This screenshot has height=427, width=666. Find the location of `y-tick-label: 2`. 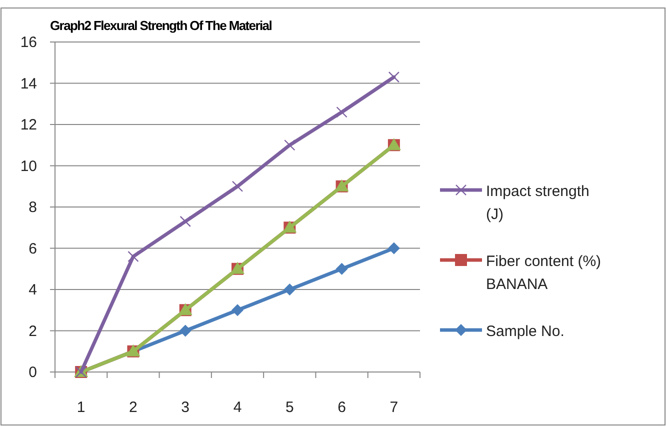

y-tick-label: 2 is located at coordinates (32, 331).